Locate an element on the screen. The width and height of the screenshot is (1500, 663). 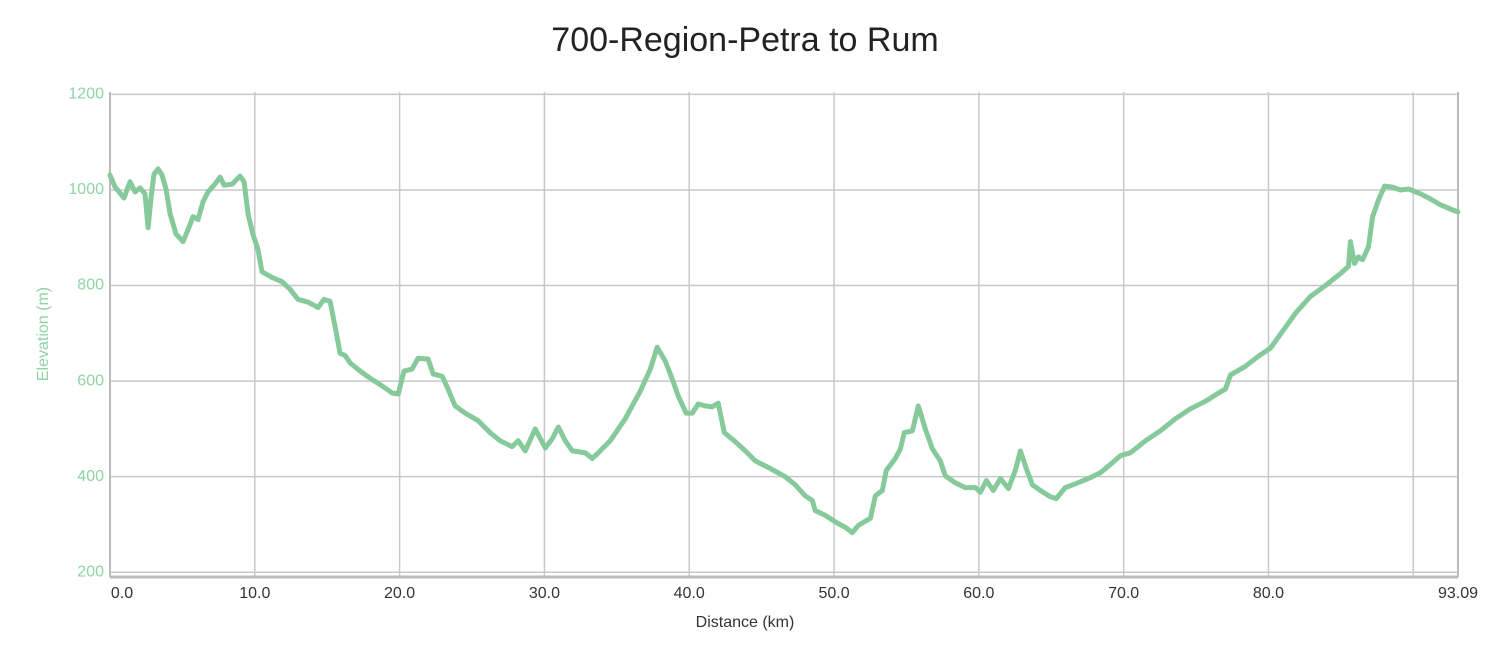
x-tick-label: 60.0 is located at coordinates (978, 593).